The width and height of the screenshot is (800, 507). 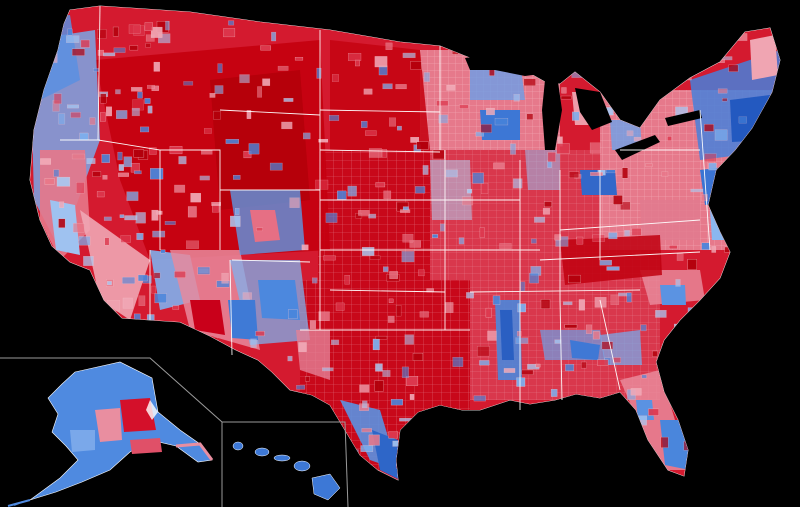 What do you see at coordinates (552, 115) in the screenshot?
I see `lake-michigan` at bounding box center [552, 115].